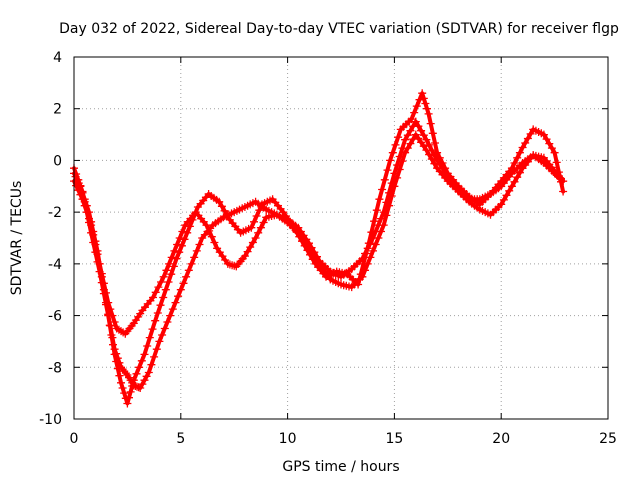  Describe the element at coordinates (394, 439) in the screenshot. I see `x-tick-label: 15` at that location.